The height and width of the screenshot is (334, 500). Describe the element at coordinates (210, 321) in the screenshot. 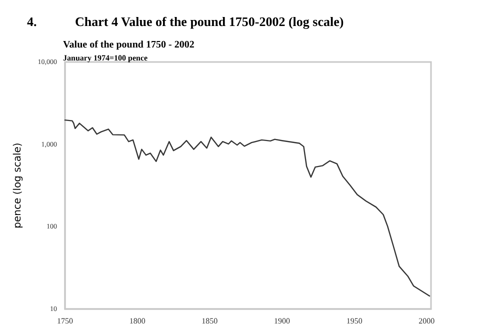

I see `x-tick-label: 1850` at that location.